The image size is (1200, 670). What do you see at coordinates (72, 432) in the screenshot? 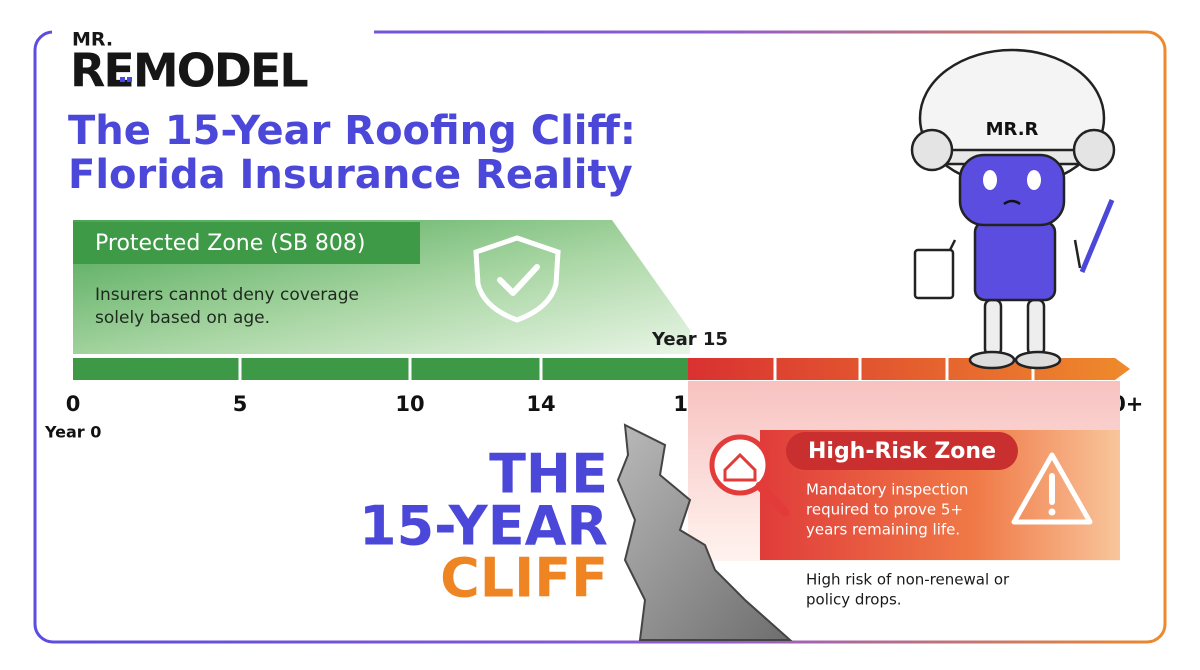
I see `year-0-label: Year 0` at bounding box center [72, 432].